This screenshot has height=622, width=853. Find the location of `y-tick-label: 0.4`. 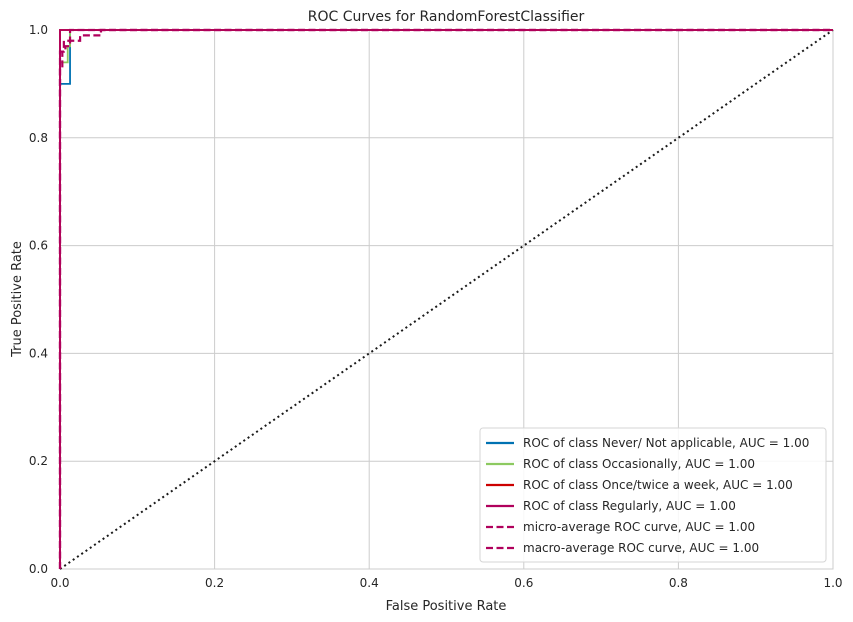

y-tick-label: 0.4 is located at coordinates (38, 353).